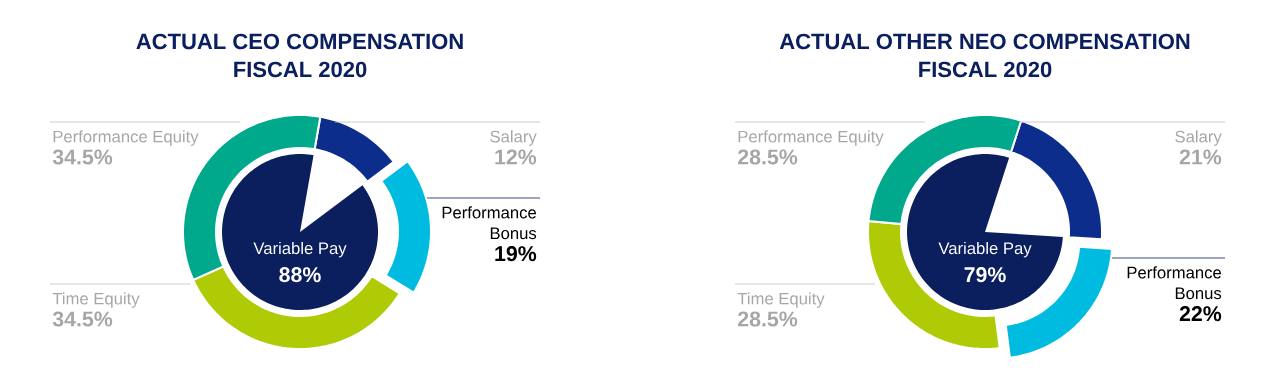 The width and height of the screenshot is (1280, 390). I want to click on chart-title: ACTUAL CEO COMPENSATION, so click(299, 41).